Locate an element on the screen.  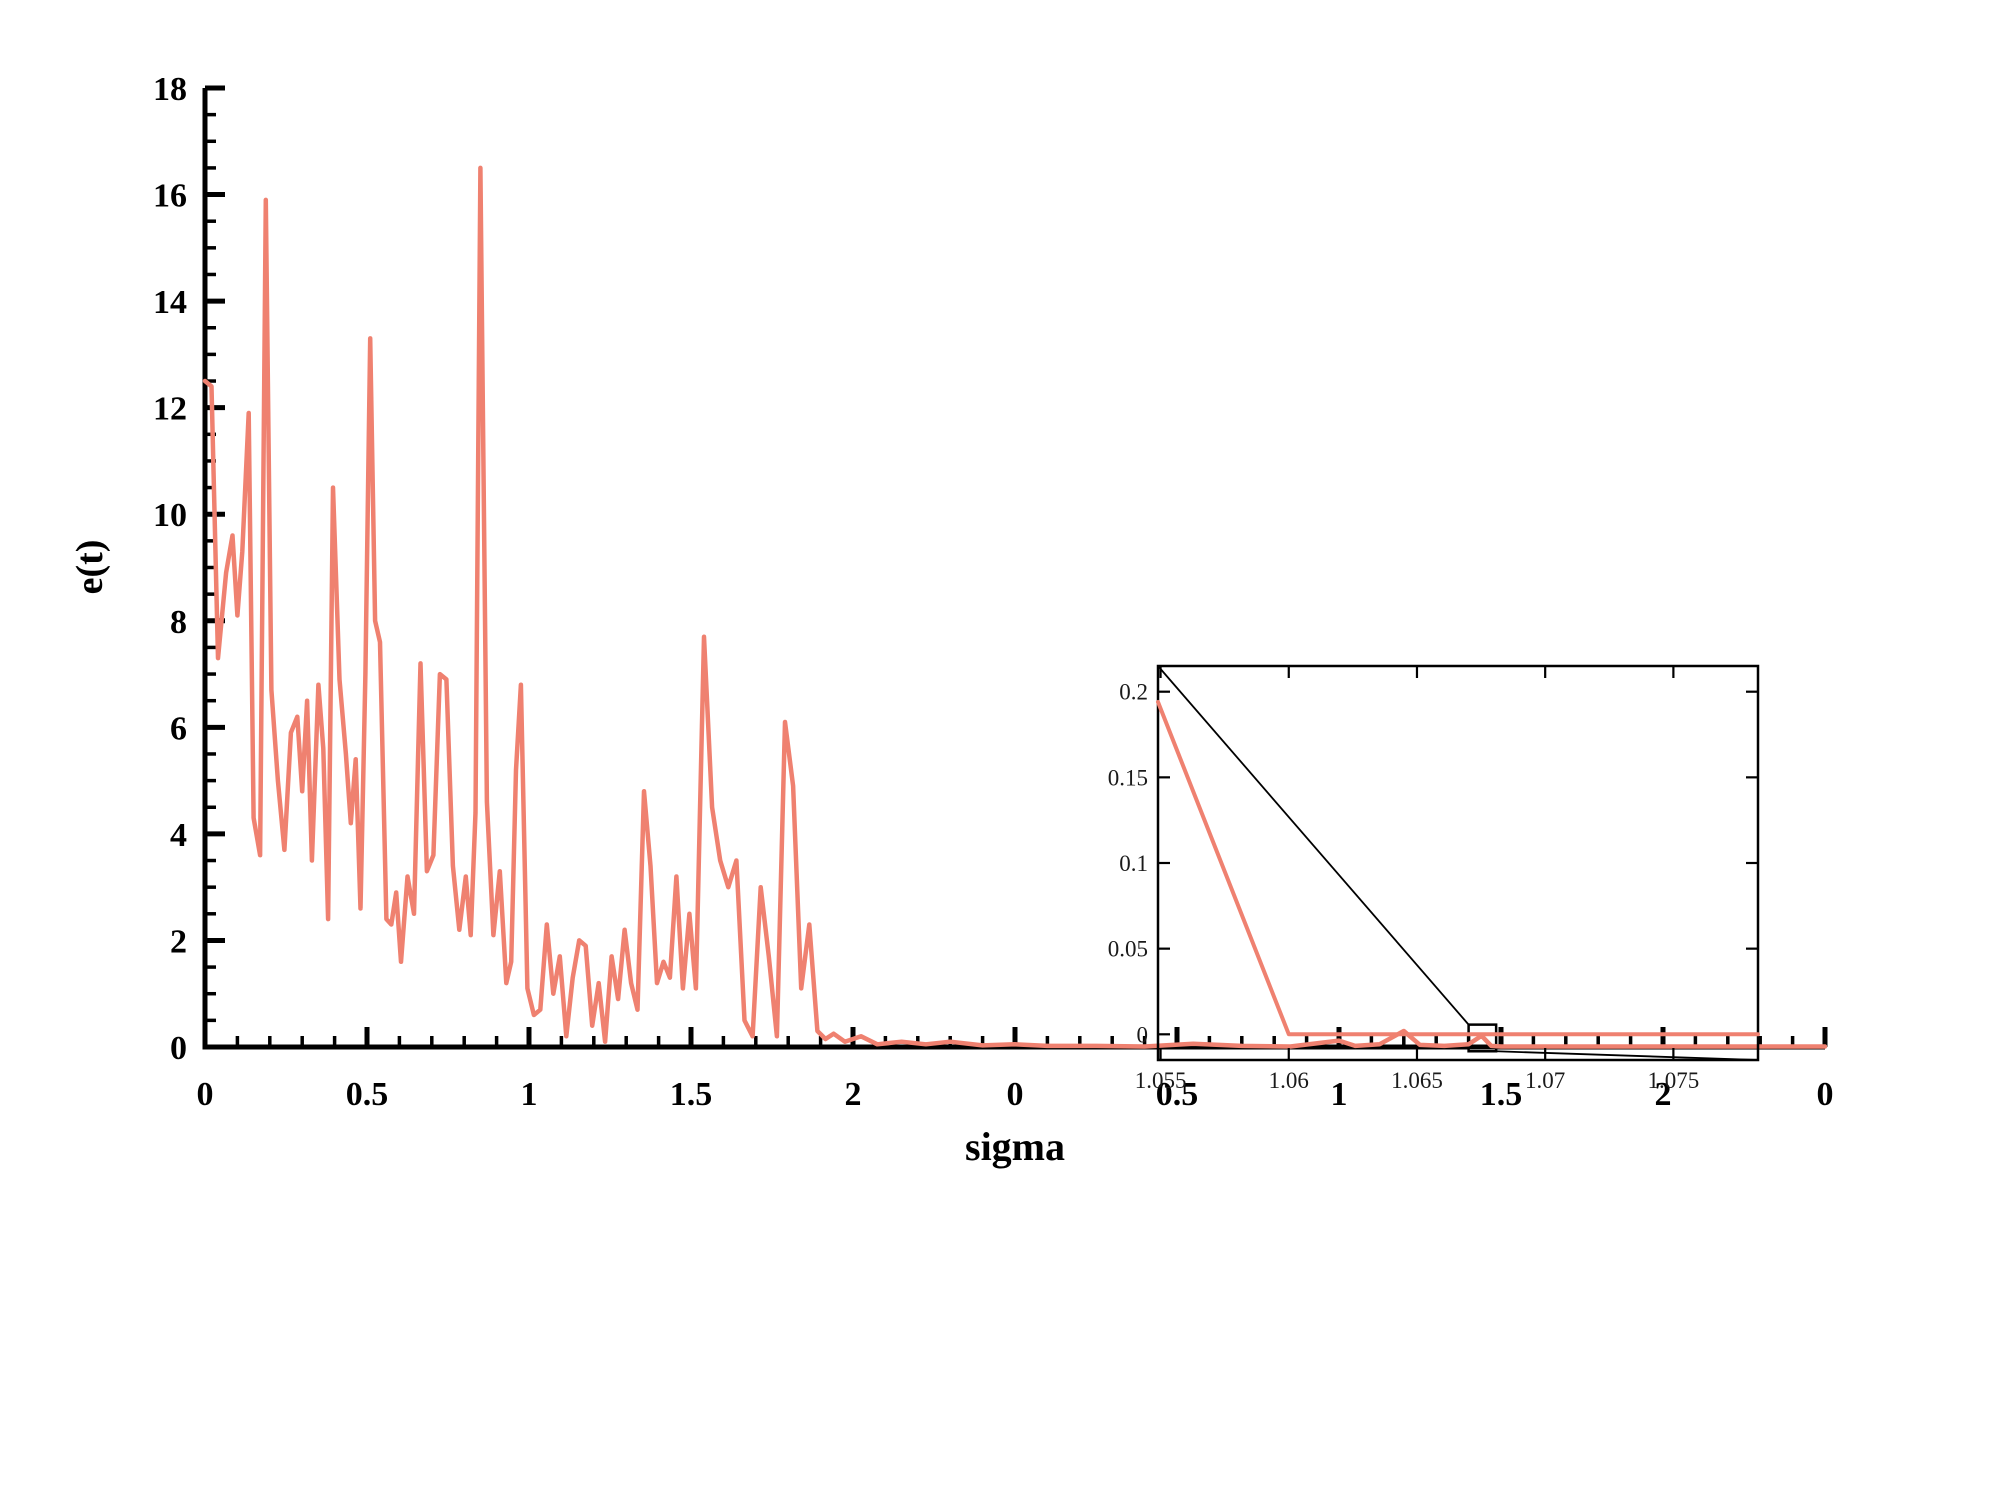
inset-axes: 1.055 1.06 1.065 1.07 1.075 0 0.05 0.1 0.15 0.2 is located at coordinates (1434, 878).